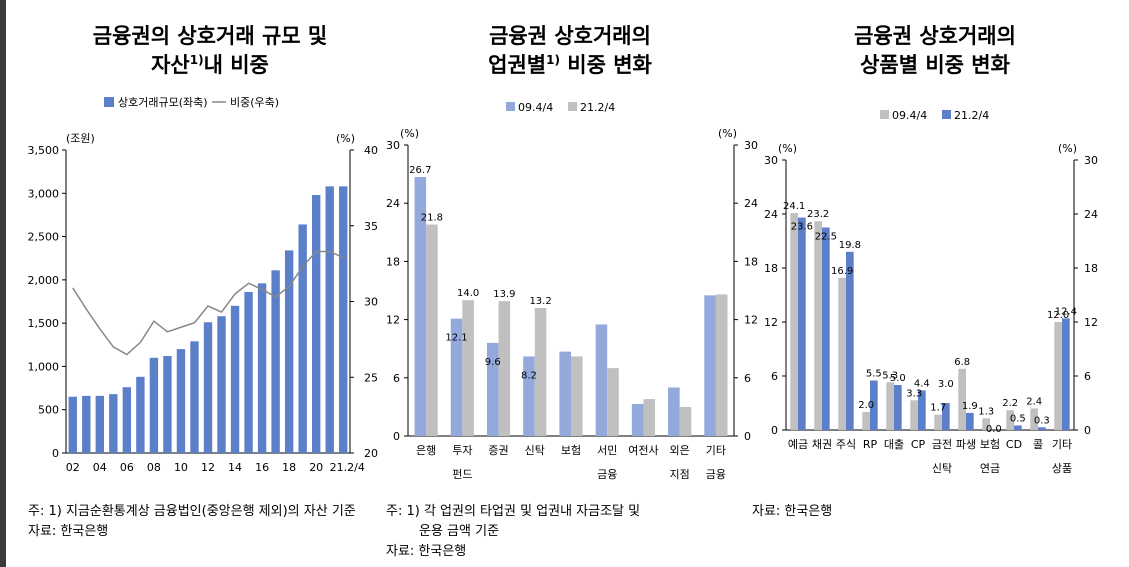 This screenshot has width=1129, height=567. Describe the element at coordinates (607, 450) in the screenshot. I see `x-tick-label: 서민` at that location.